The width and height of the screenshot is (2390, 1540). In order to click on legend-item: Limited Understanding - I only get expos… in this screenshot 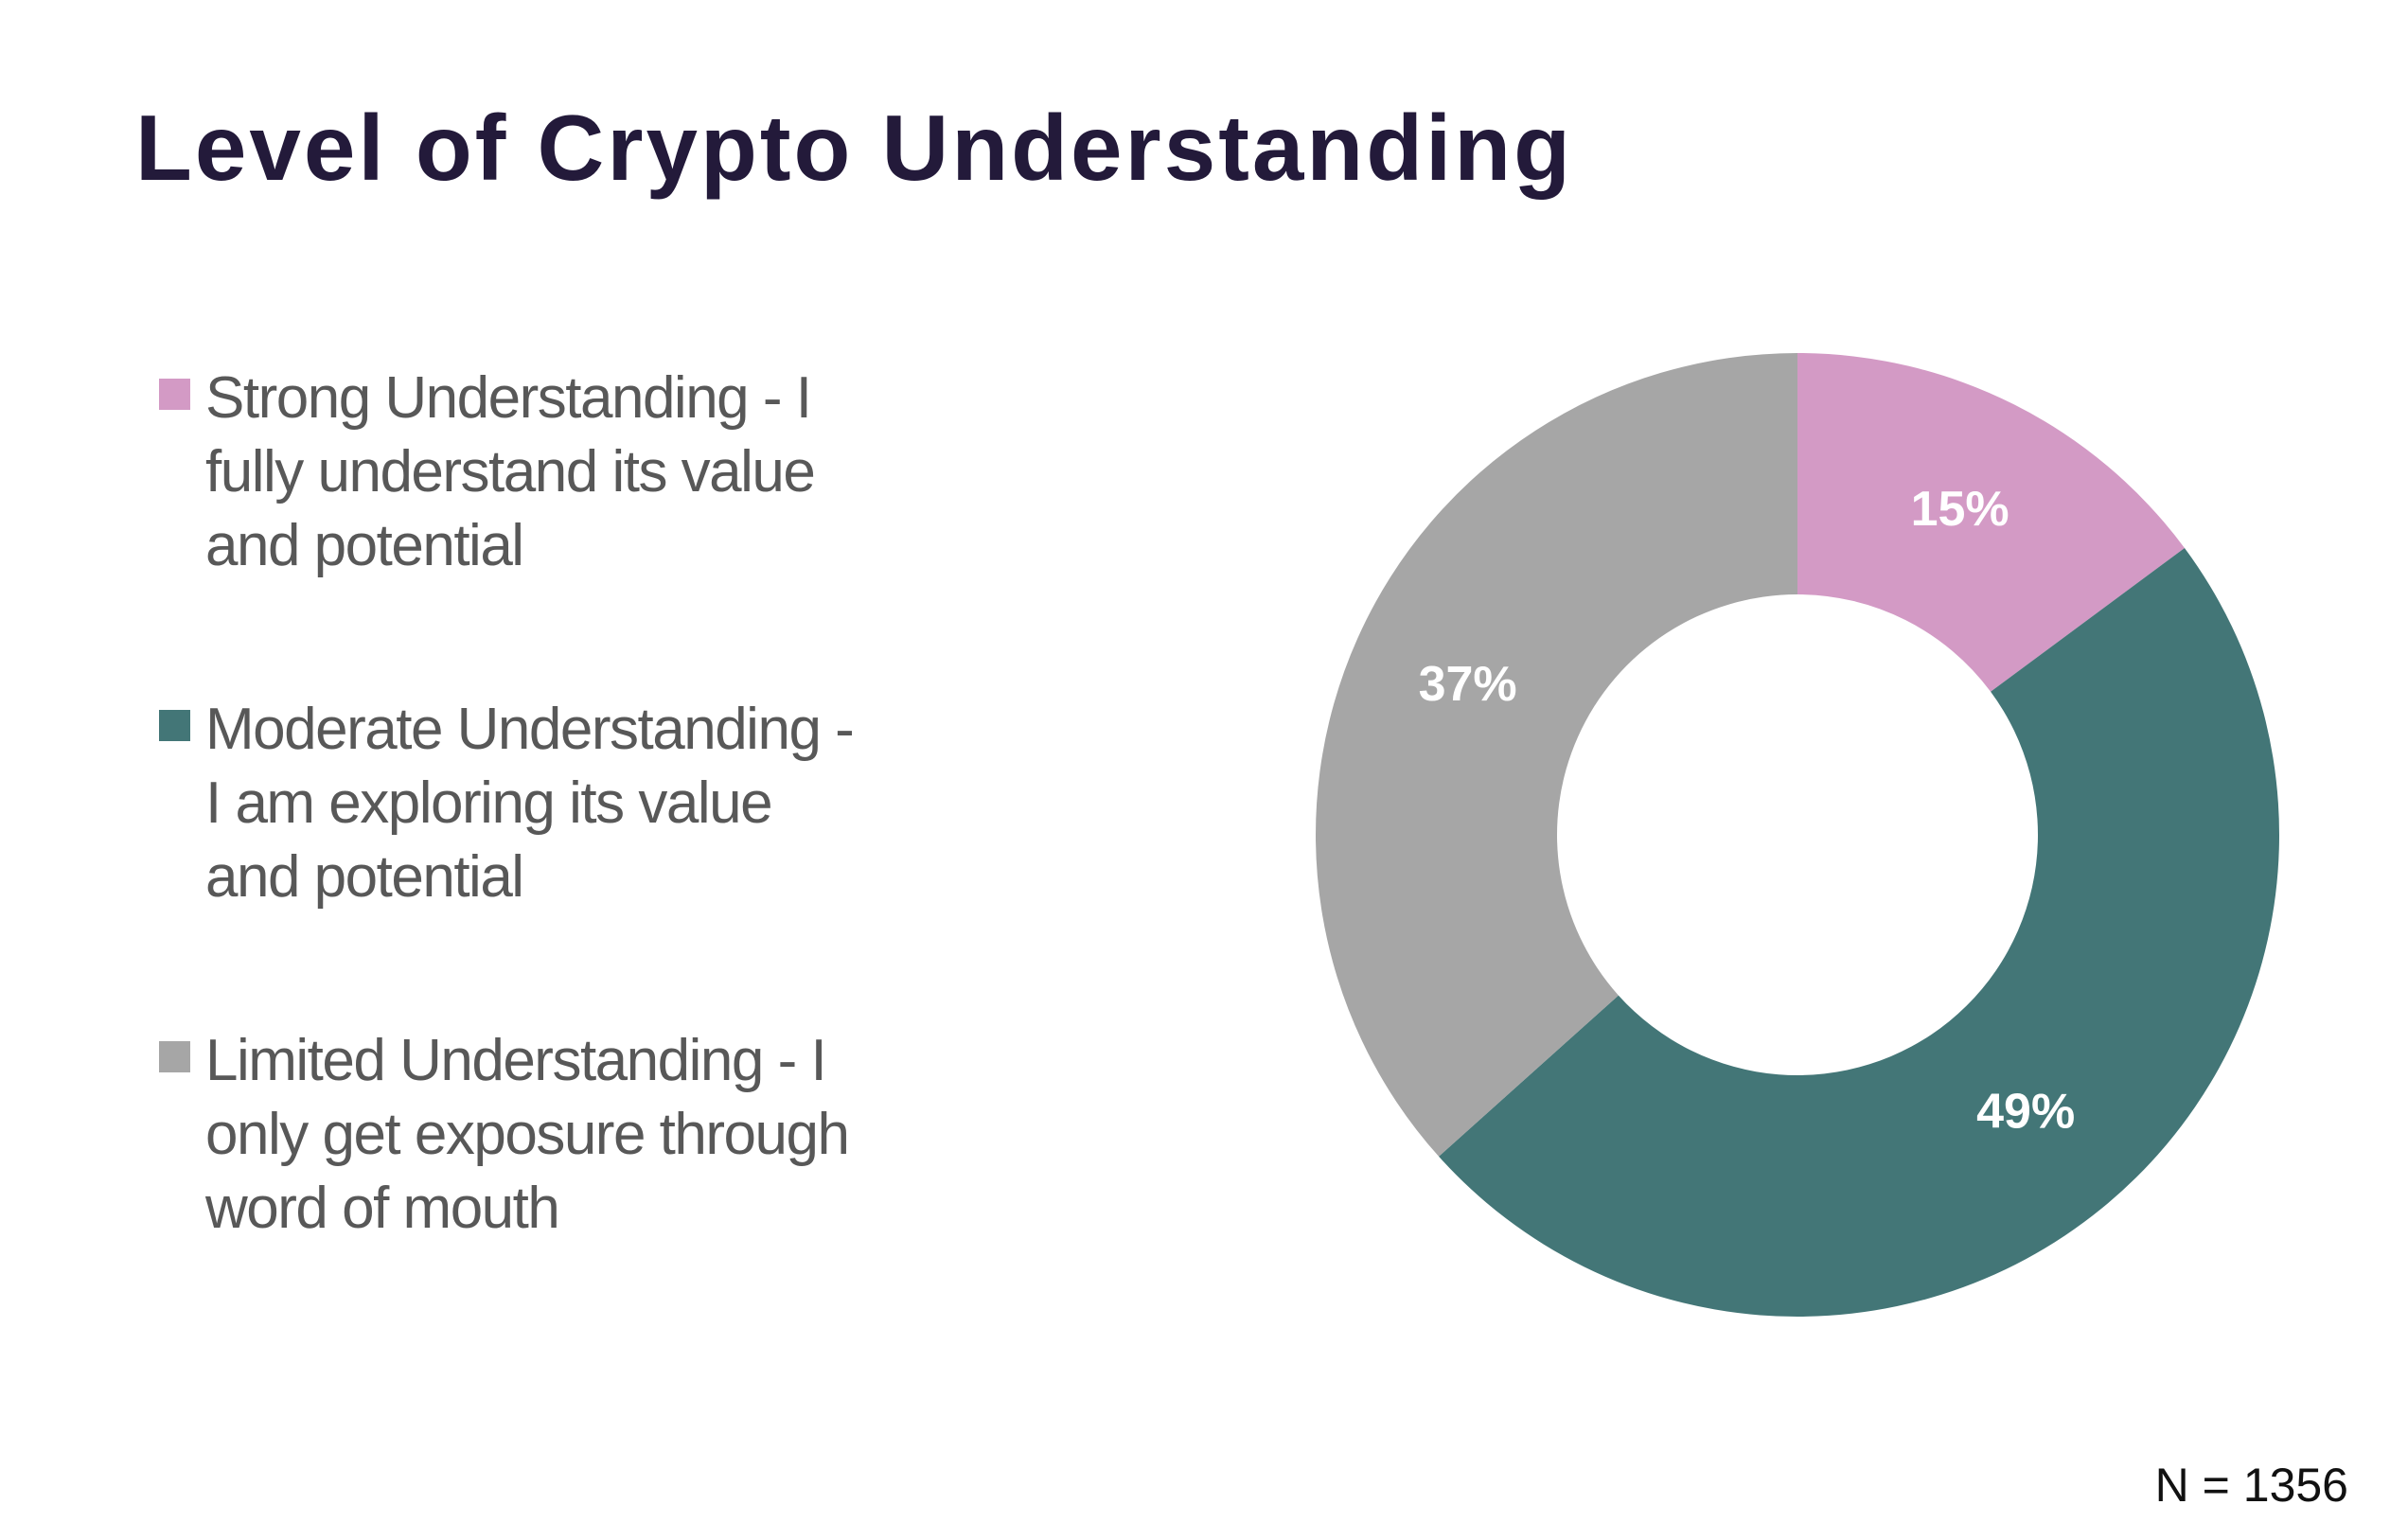, I will do `click(518, 1135)`.